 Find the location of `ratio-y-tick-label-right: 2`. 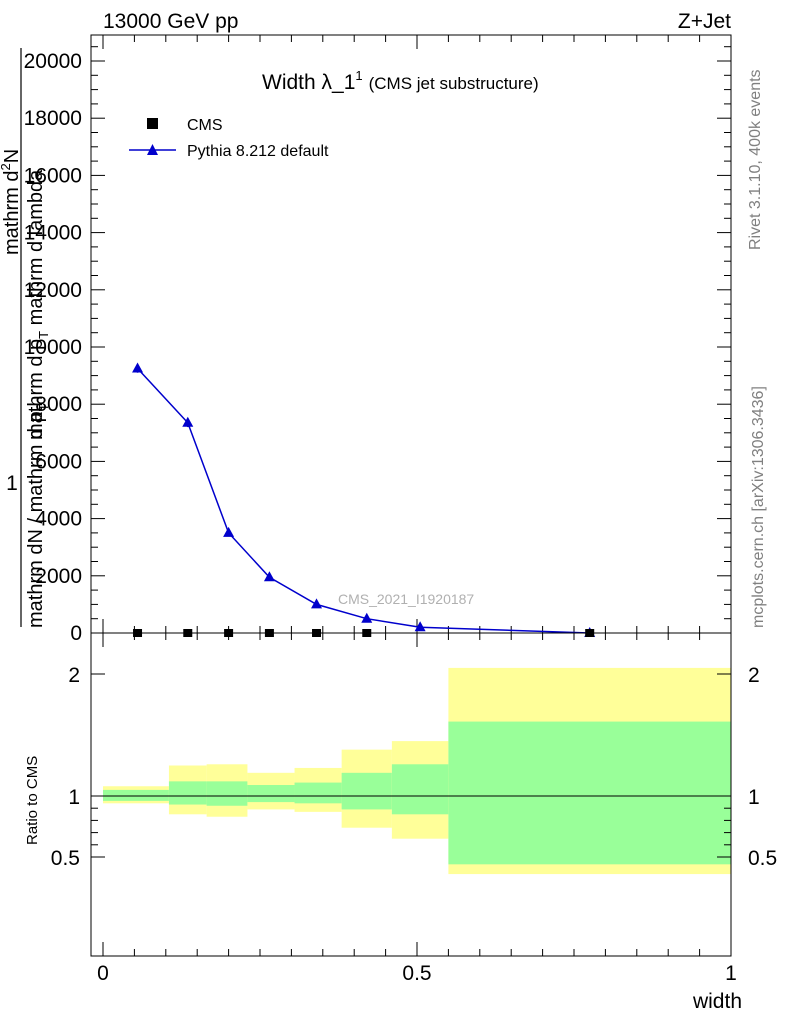

ratio-y-tick-label-right: 2 is located at coordinates (754, 675).